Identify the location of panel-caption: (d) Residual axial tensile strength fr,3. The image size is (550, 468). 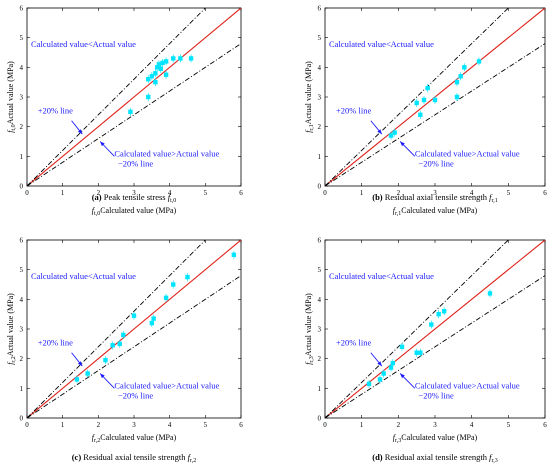
(435, 458).